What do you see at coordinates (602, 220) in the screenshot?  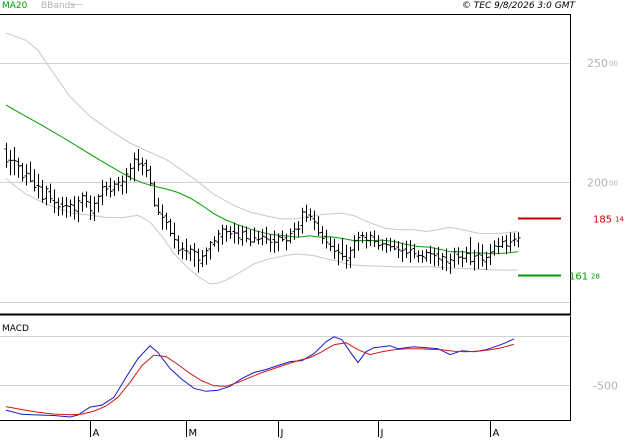 I see `resistance-level-label: 185` at bounding box center [602, 220].